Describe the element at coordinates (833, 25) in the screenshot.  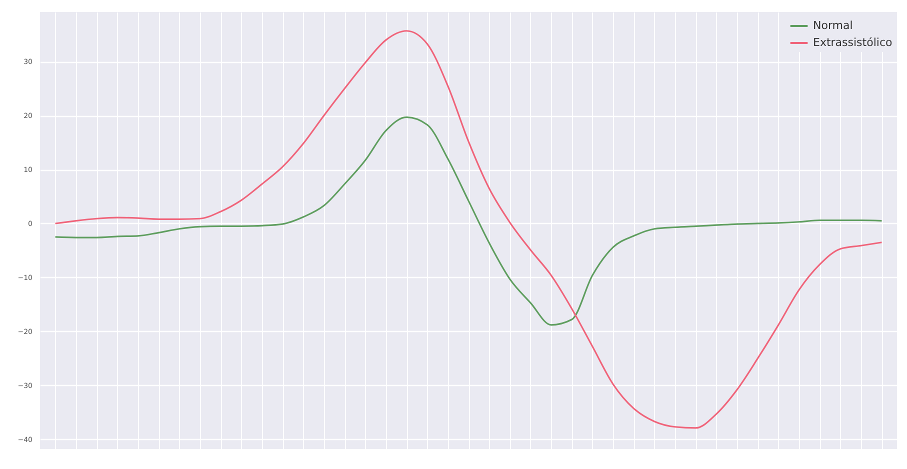
I see `legend-label: Normal` at that location.